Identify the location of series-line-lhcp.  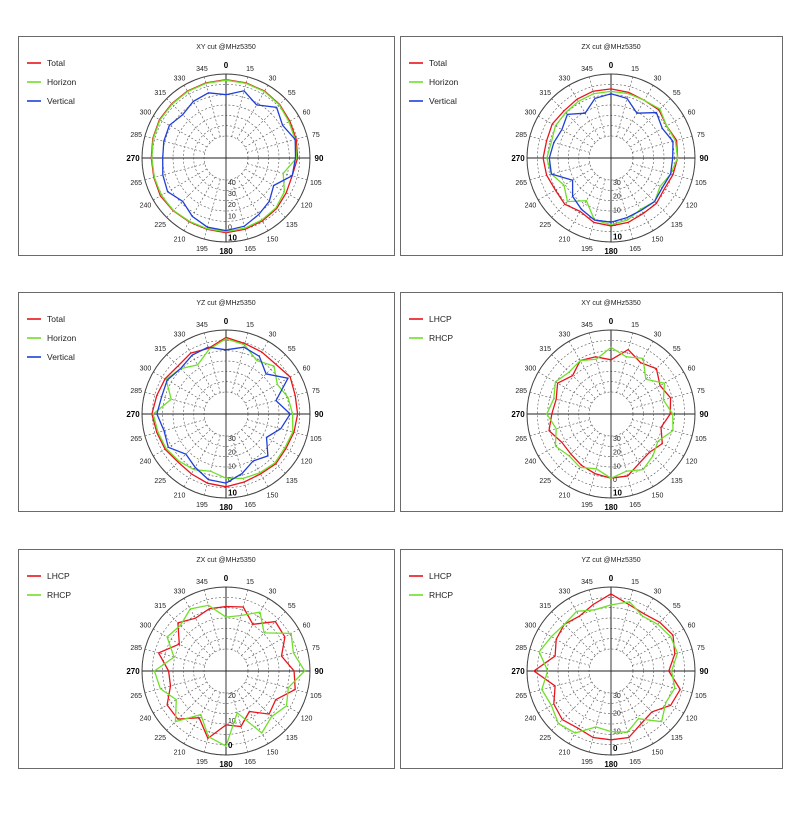
(606, 667).